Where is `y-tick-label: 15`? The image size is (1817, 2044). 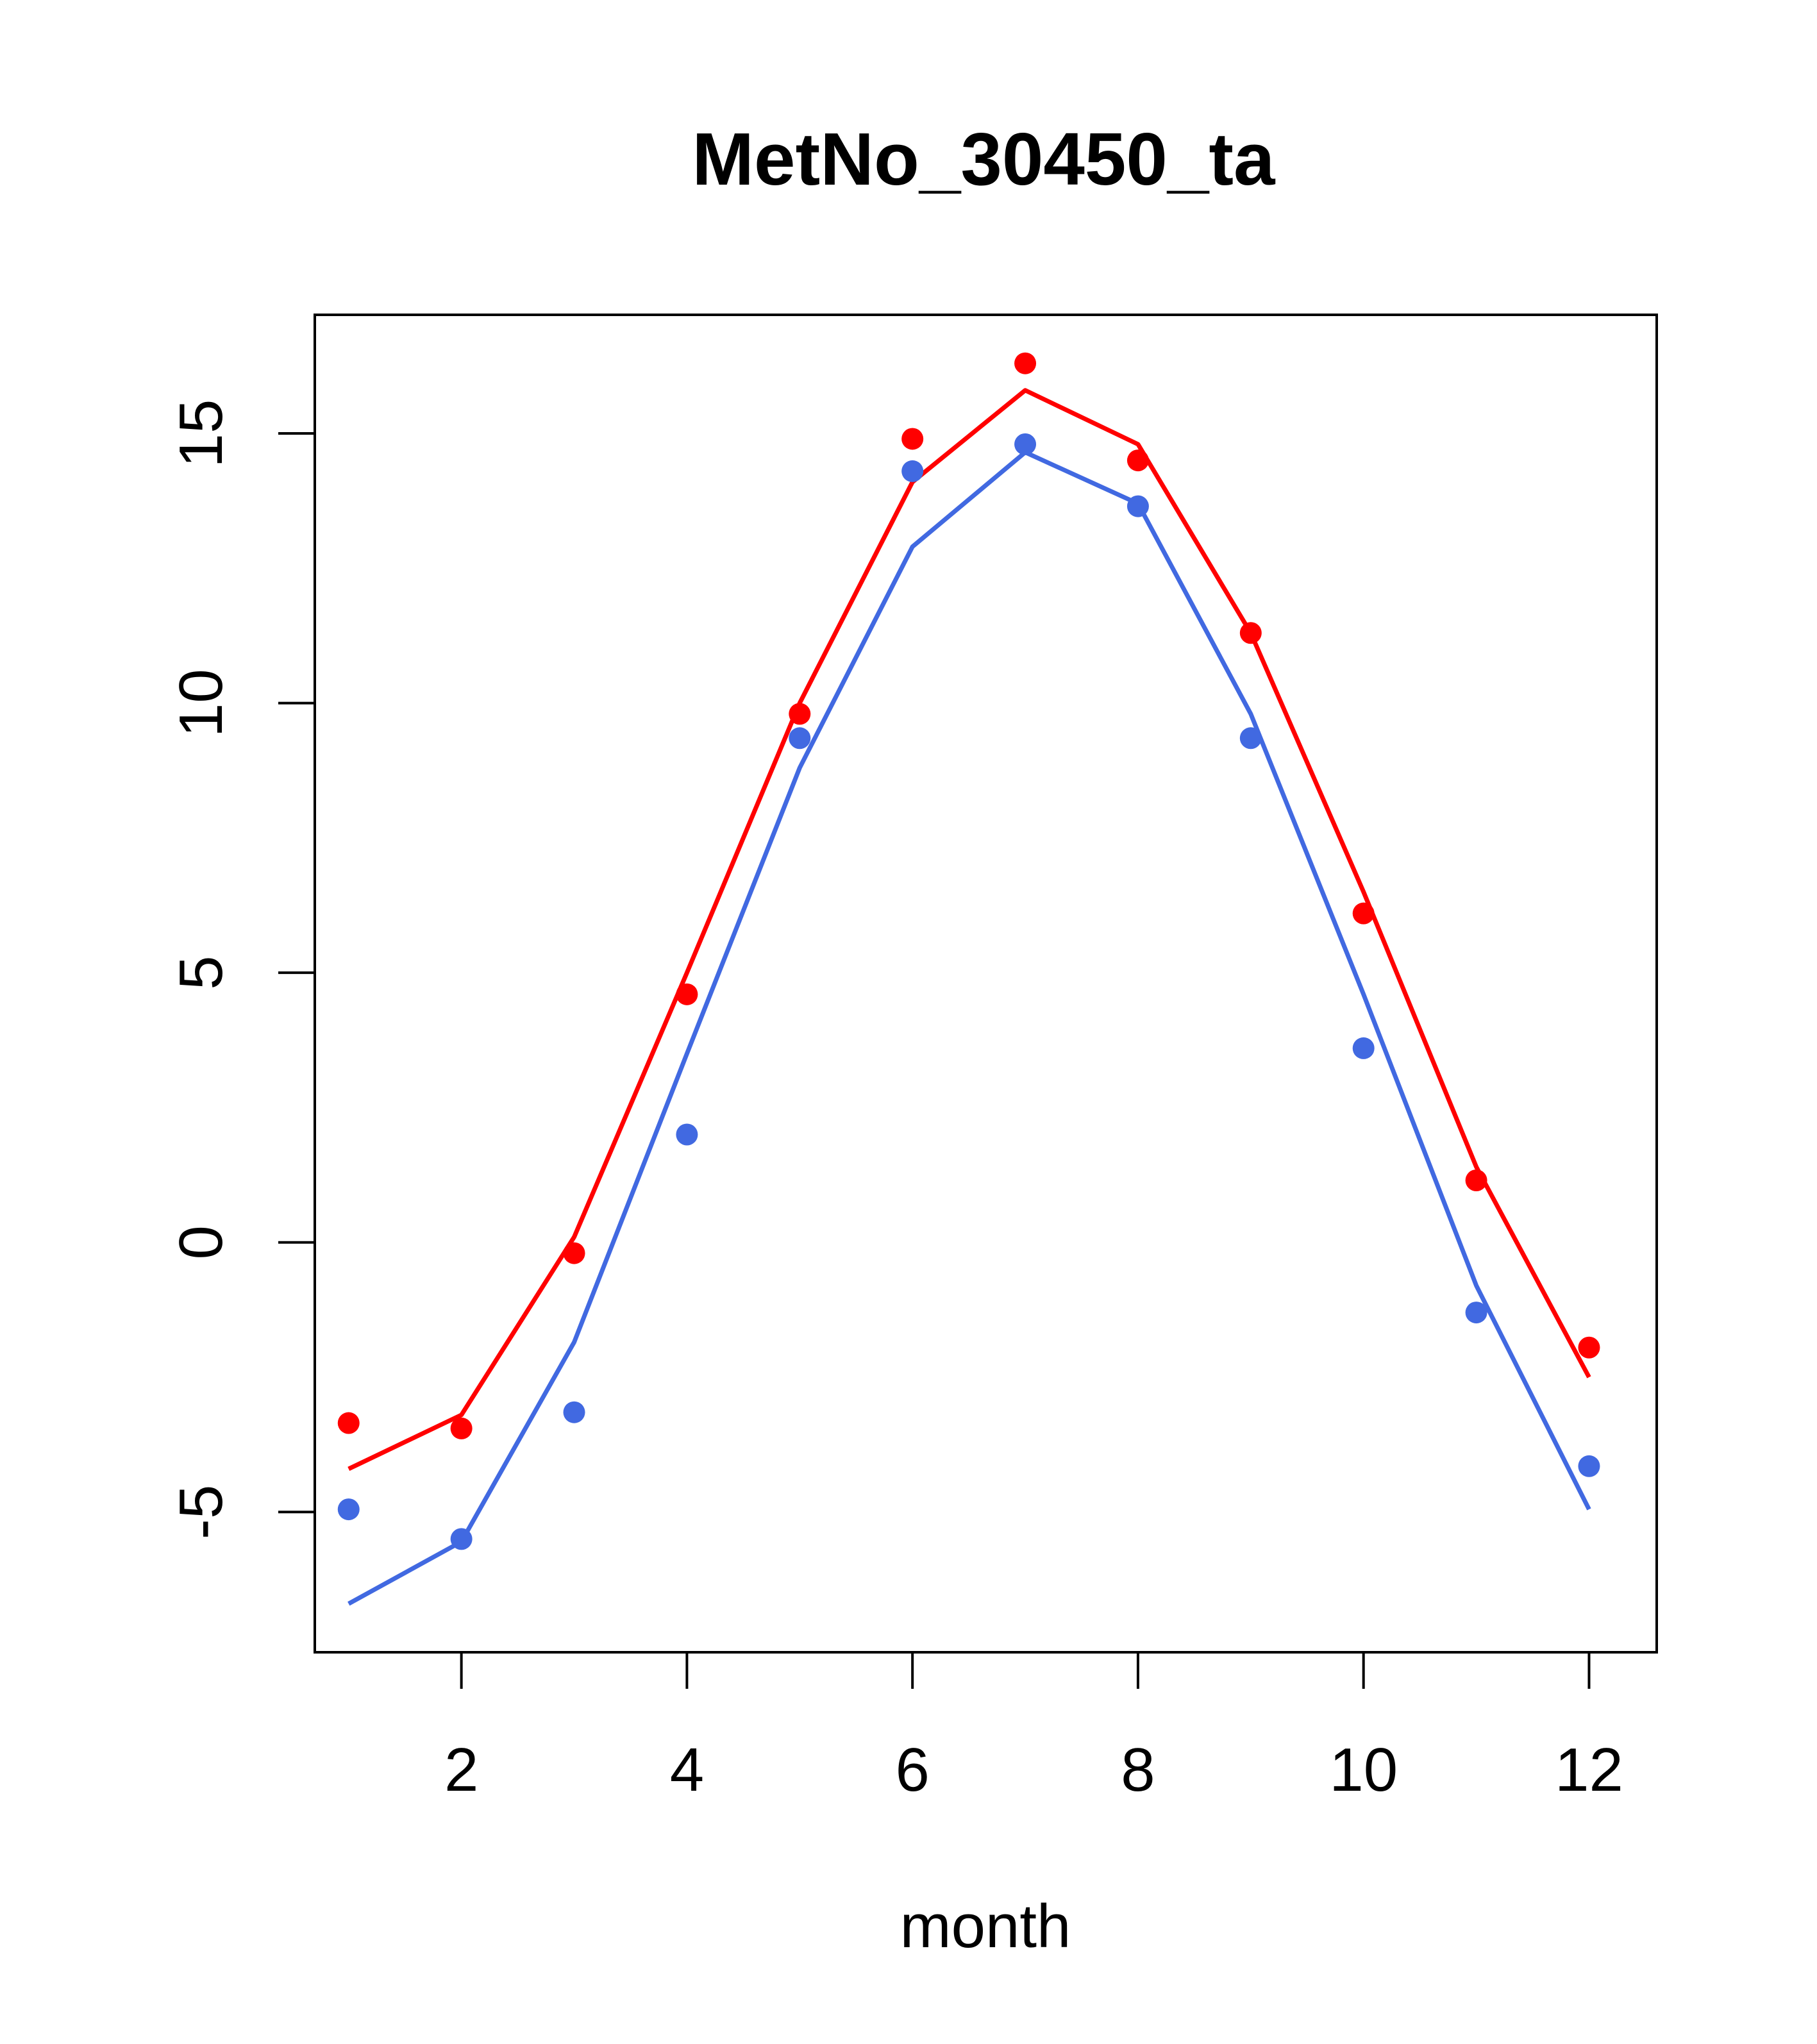 y-tick-label: 15 is located at coordinates (201, 433).